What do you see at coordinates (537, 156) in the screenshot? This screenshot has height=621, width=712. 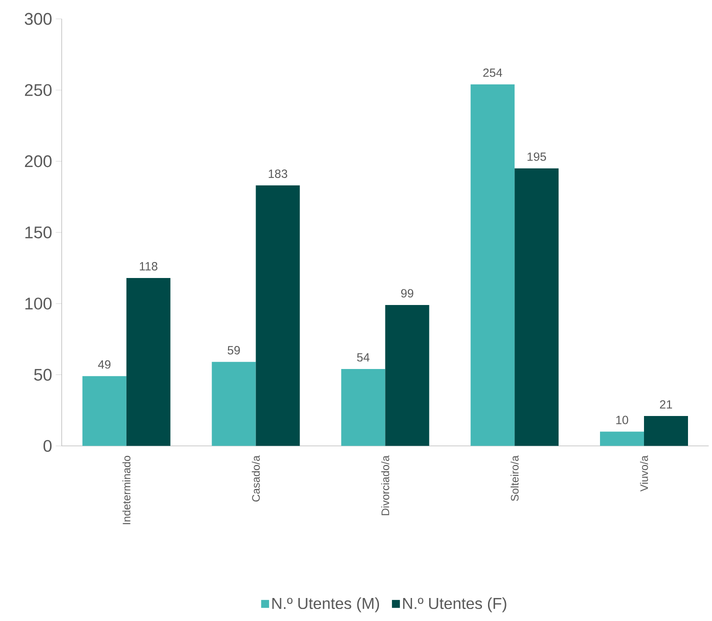 I see `data-label: 195` at bounding box center [537, 156].